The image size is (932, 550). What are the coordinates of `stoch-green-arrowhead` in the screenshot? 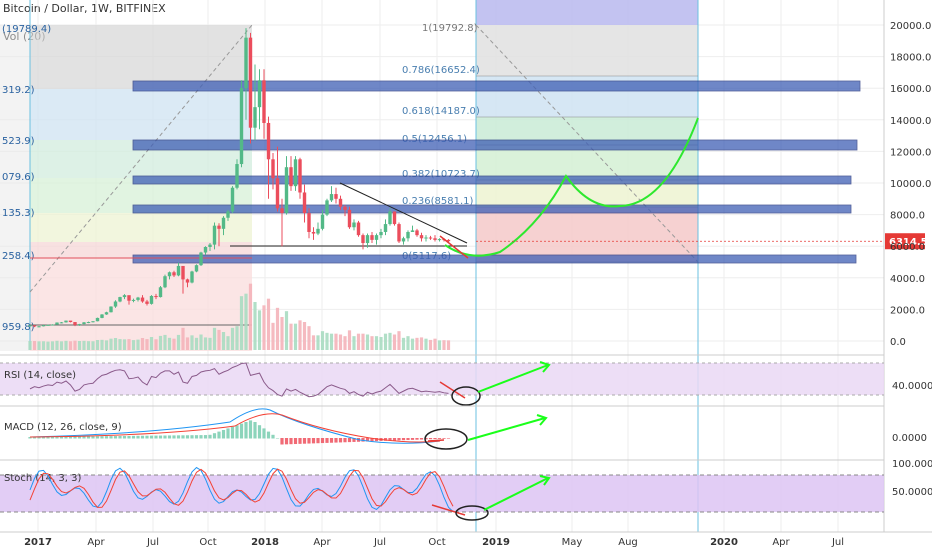 It's located at (545, 480).